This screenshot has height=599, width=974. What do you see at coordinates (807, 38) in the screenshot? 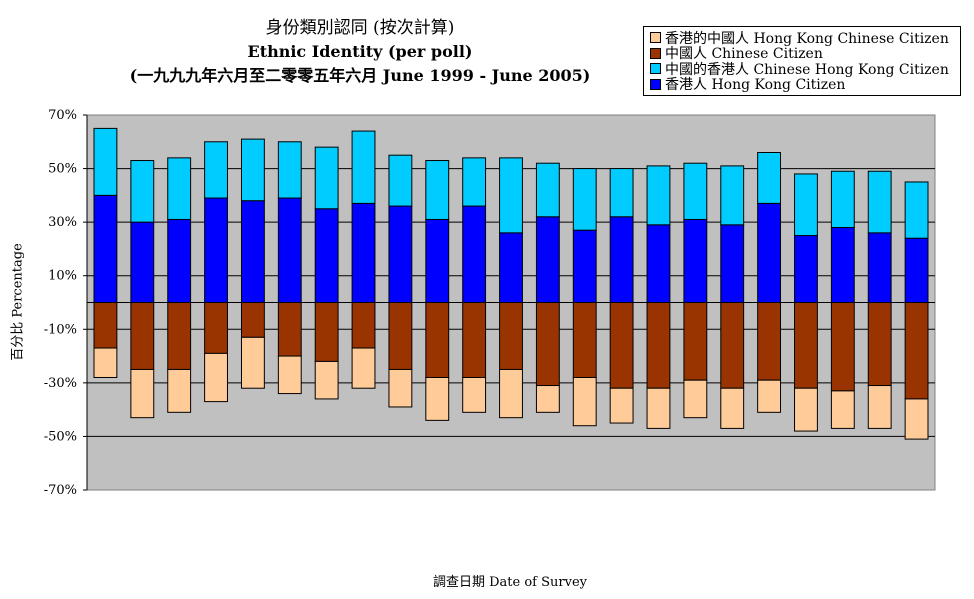
I see `legend-label: 香港的中國人 Hong Kong Chinese Citizen` at bounding box center [807, 38].